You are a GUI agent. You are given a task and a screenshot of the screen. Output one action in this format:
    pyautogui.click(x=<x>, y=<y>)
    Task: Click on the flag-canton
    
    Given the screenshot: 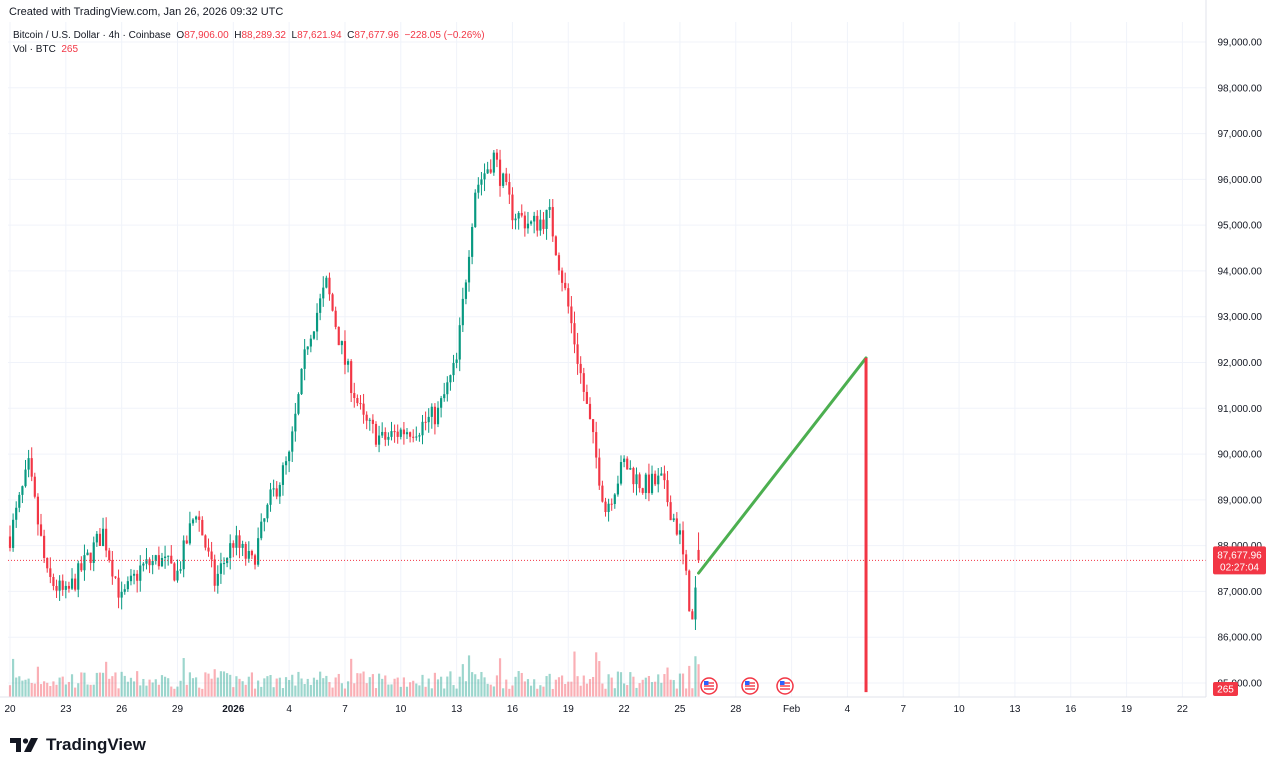 What is the action you would take?
    pyautogui.click(x=782, y=683)
    